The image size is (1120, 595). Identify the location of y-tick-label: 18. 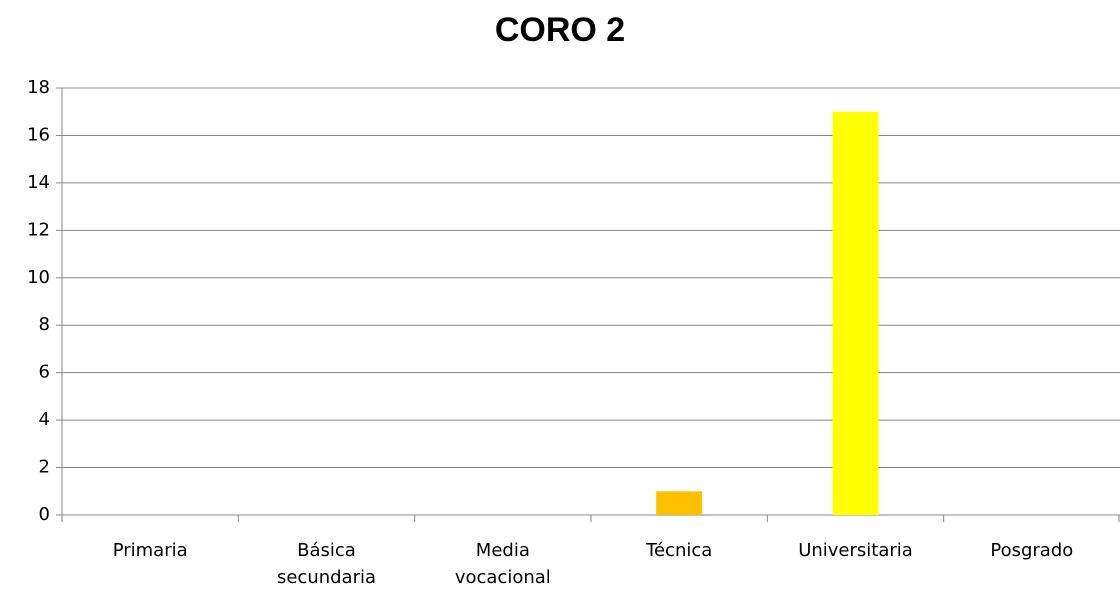
(38, 87).